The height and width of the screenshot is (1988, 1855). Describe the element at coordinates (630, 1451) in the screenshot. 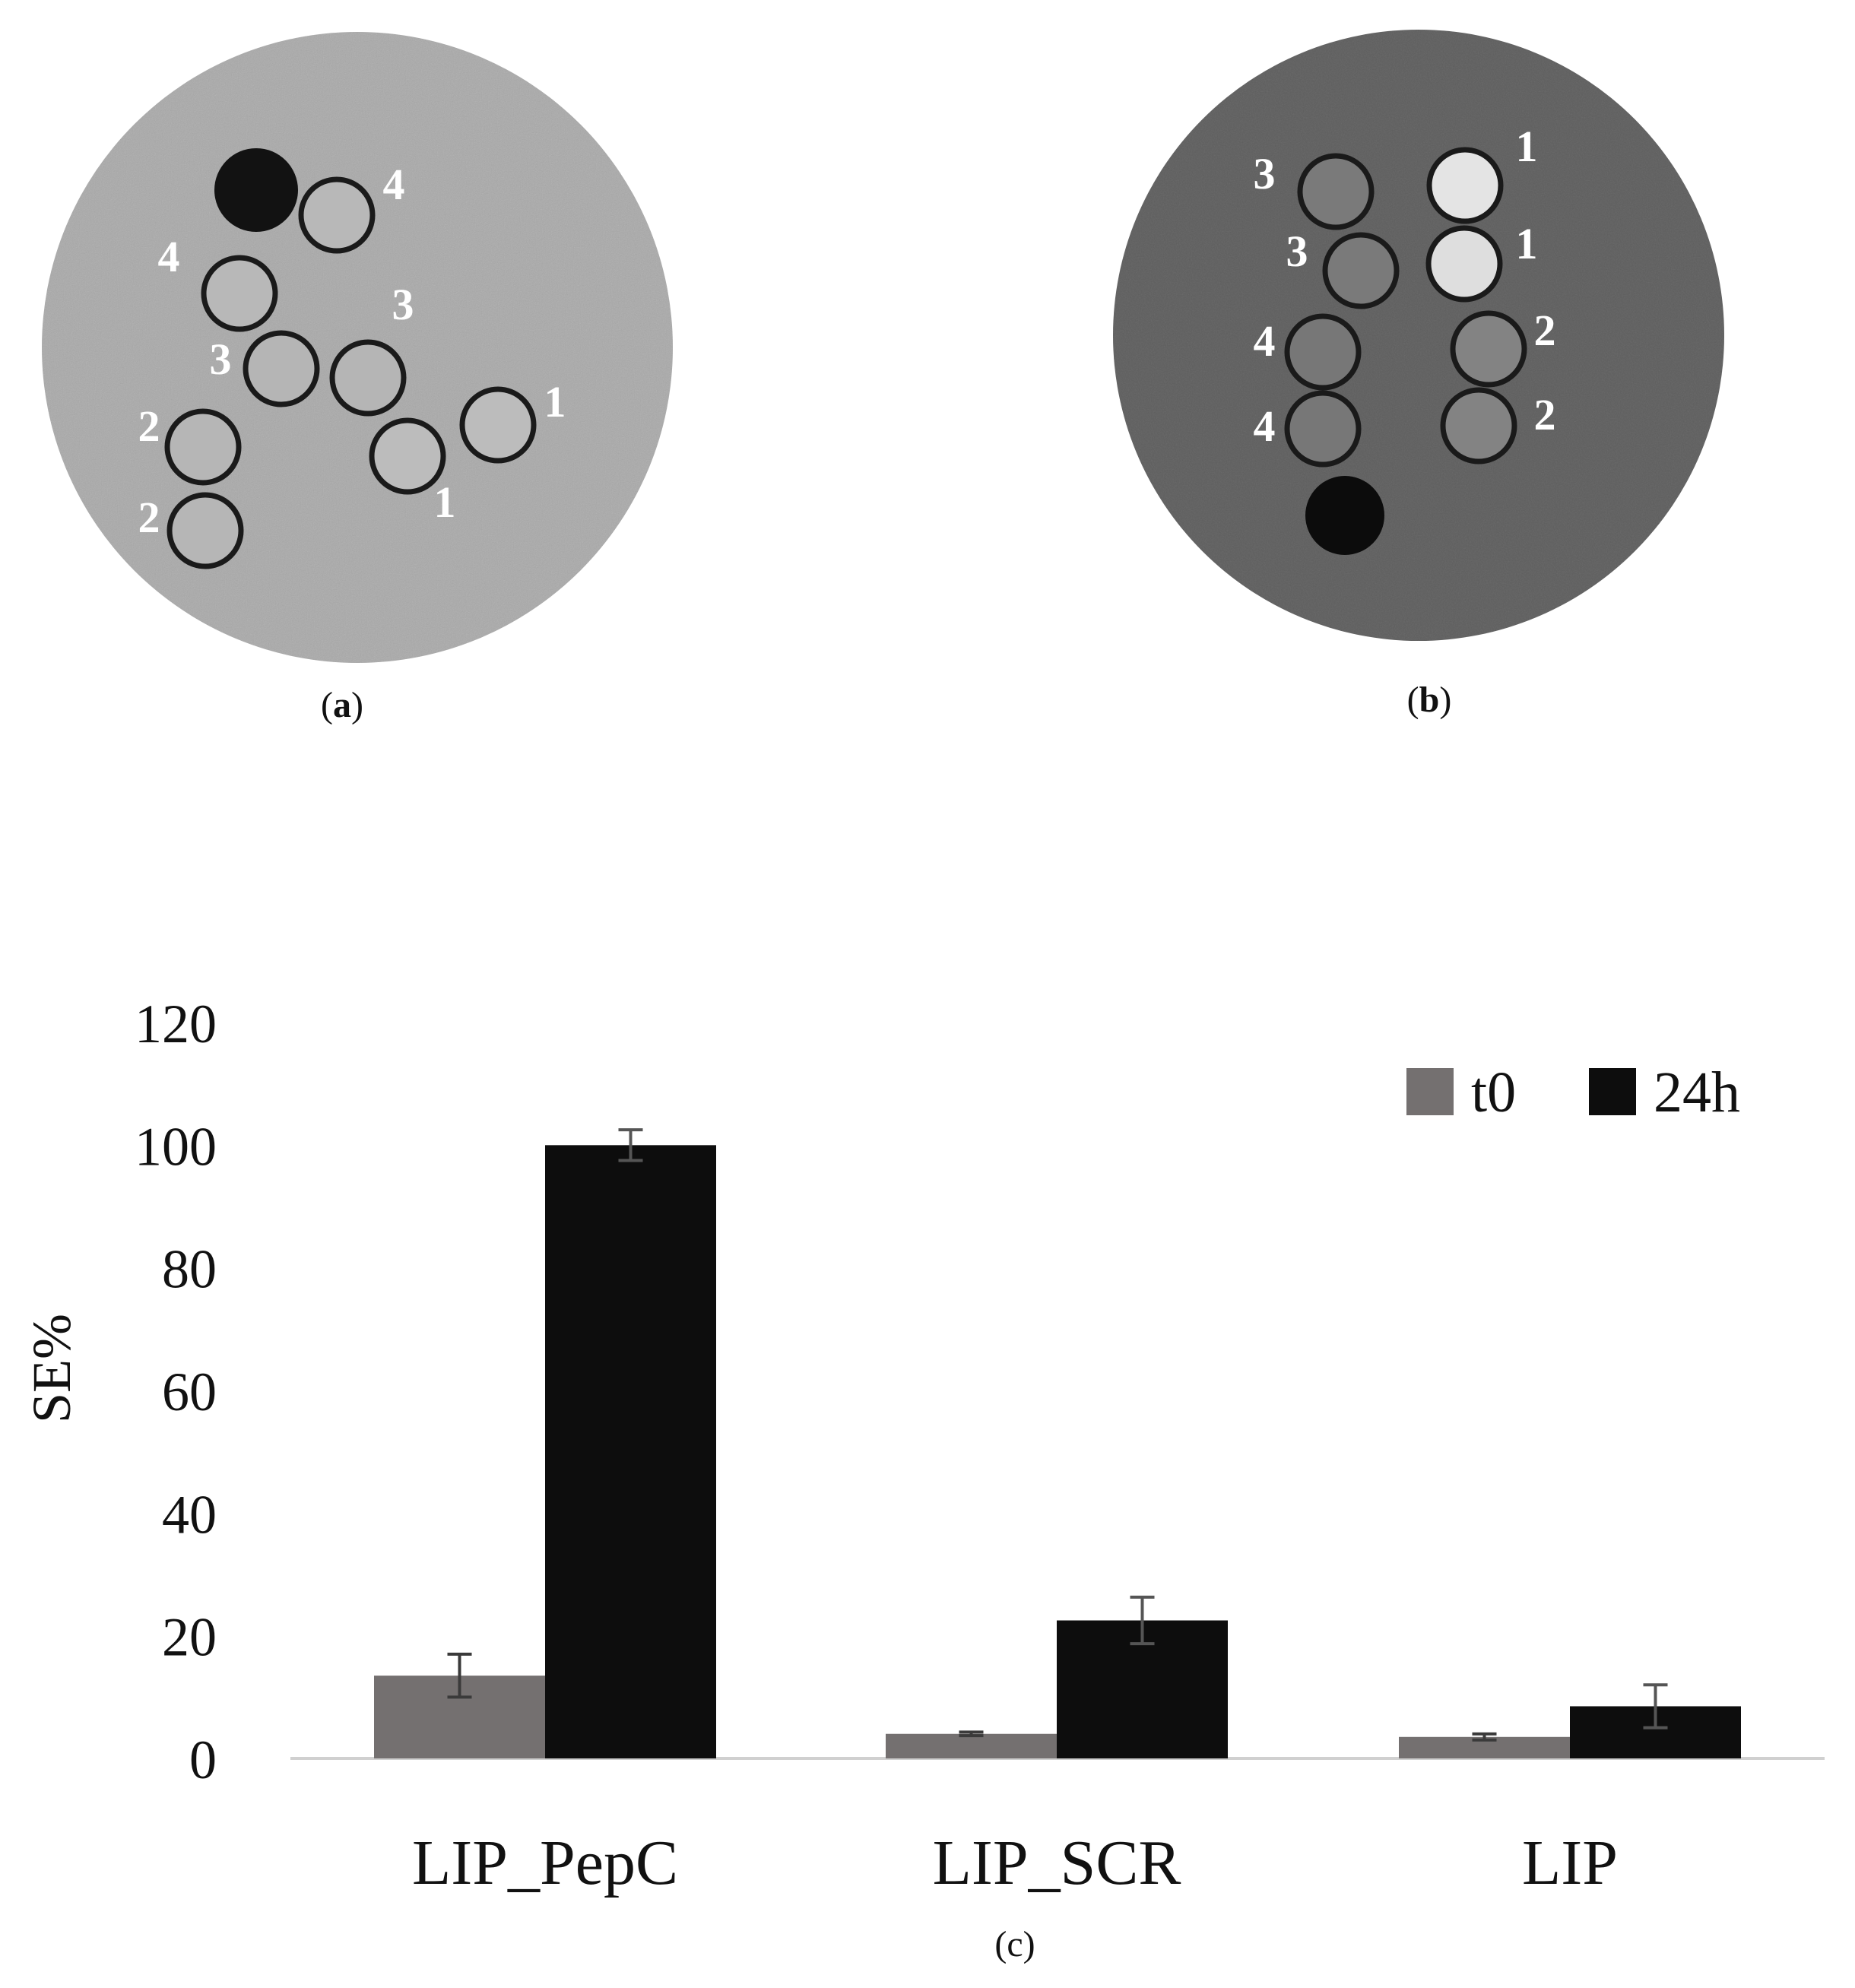

I see `bar-24h` at that location.